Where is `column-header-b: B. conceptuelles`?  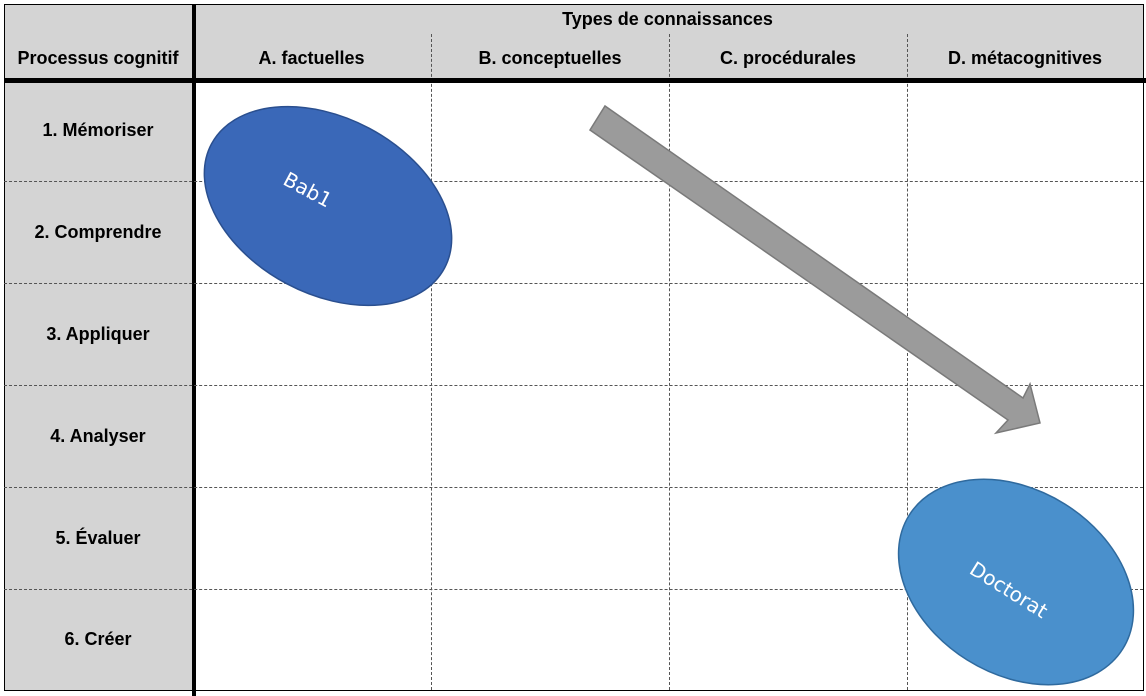
column-header-b: B. conceptuelles is located at coordinates (550, 57).